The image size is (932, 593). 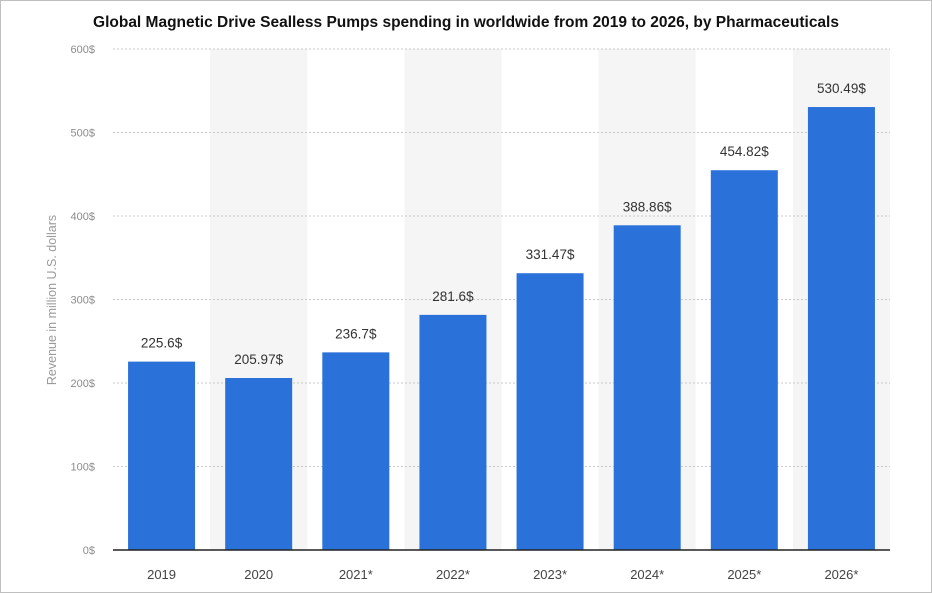 What do you see at coordinates (744, 574) in the screenshot?
I see `x-tick-label: 2025*` at bounding box center [744, 574].